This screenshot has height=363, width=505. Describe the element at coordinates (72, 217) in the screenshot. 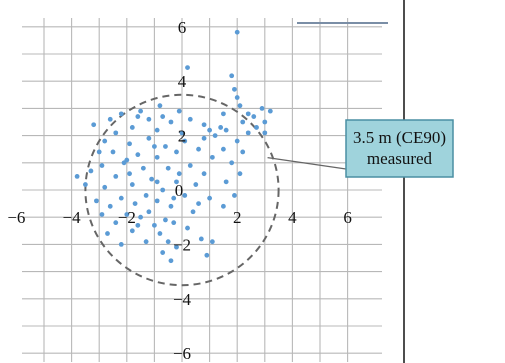

I see `x-tick-label: −4` at that location.